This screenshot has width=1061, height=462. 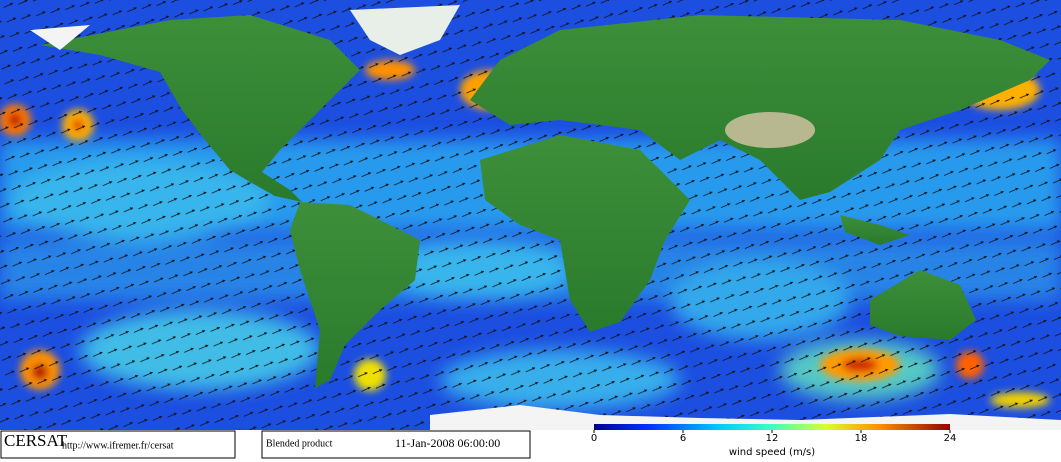 I want to click on url: http://www.ifremer.fr/cersat, so click(x=118, y=445).